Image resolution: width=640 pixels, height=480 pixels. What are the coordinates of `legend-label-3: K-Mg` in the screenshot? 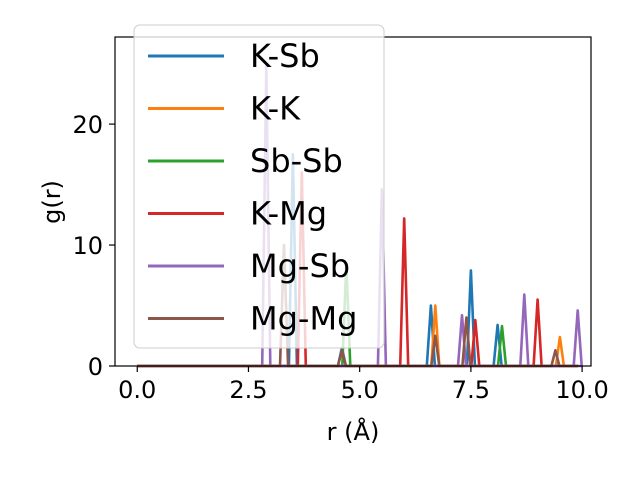 It's located at (288, 214).